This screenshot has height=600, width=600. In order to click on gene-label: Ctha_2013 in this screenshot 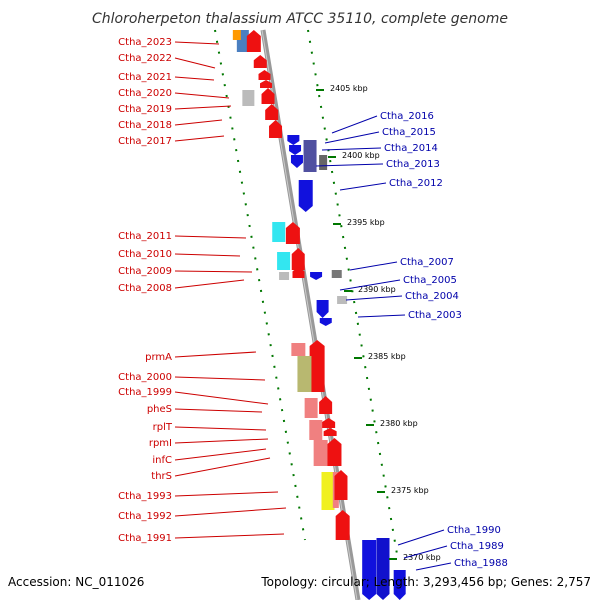, I will do `click(413, 164)`.